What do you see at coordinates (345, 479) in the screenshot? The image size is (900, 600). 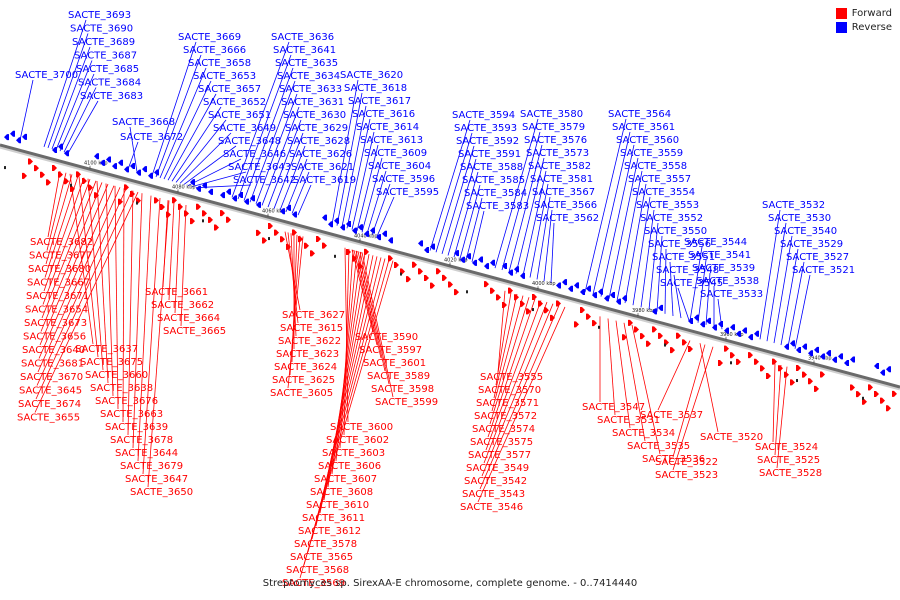 I see `forward-gene-label: SACTE_3607` at bounding box center [345, 479].